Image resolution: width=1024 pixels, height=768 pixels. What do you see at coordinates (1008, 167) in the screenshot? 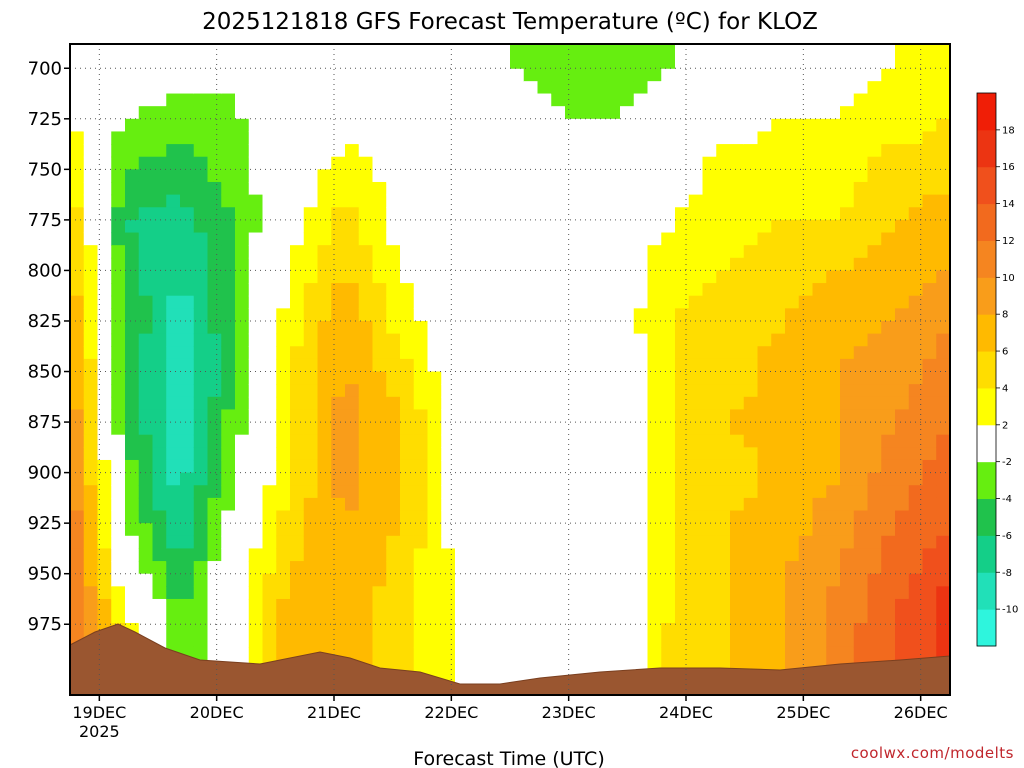
I see `colorbar-label: 16` at bounding box center [1008, 167].